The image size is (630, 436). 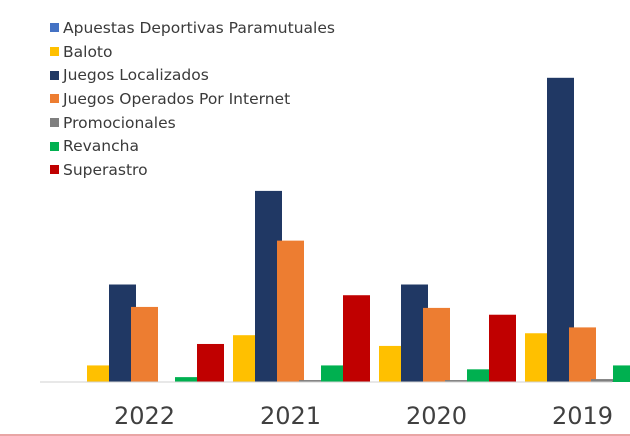 What do you see at coordinates (192, 146) in the screenshot?
I see `legend-item: Revancha` at bounding box center [192, 146].